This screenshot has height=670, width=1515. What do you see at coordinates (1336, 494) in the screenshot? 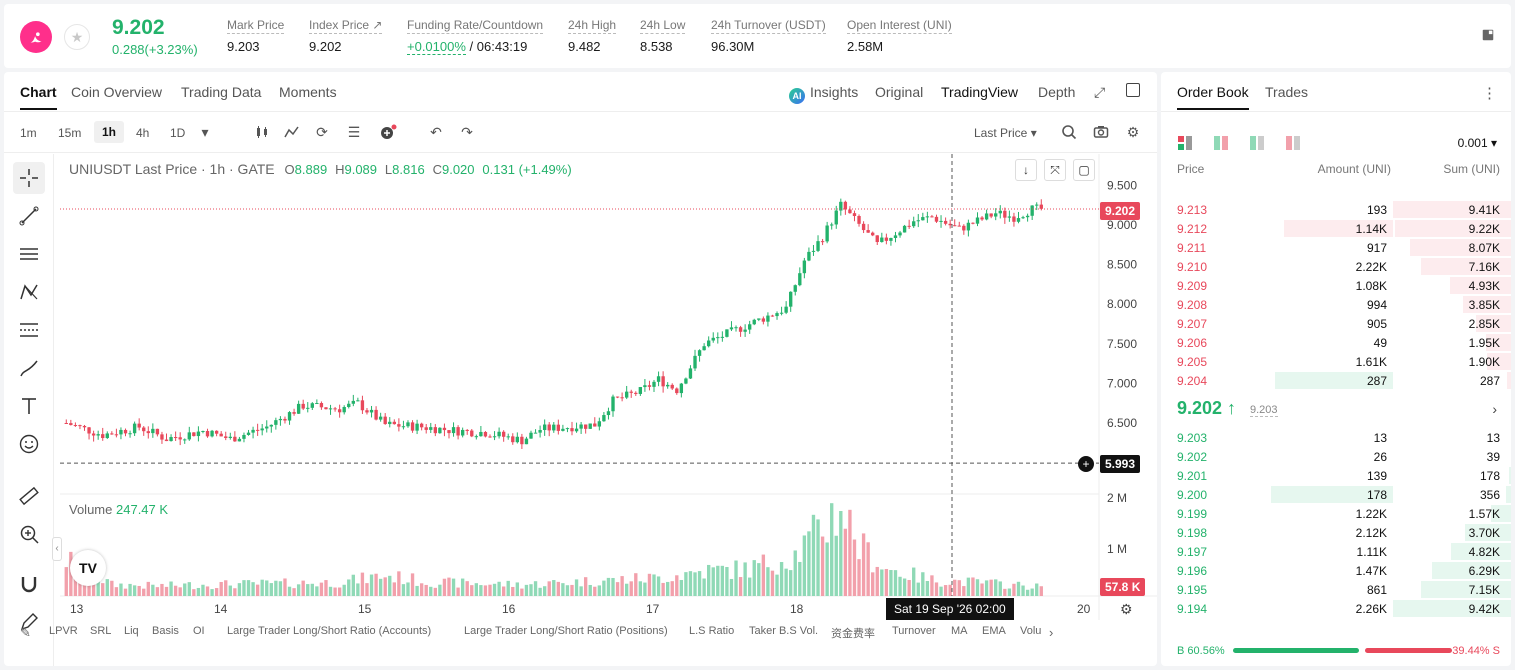
I see `bid-row: 9.200 178 356` at bounding box center [1336, 494].